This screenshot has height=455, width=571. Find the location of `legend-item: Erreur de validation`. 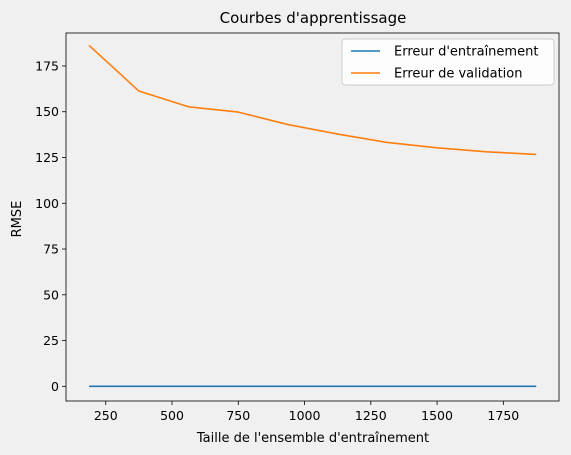

legend-item: Erreur de validation is located at coordinates (437, 74).